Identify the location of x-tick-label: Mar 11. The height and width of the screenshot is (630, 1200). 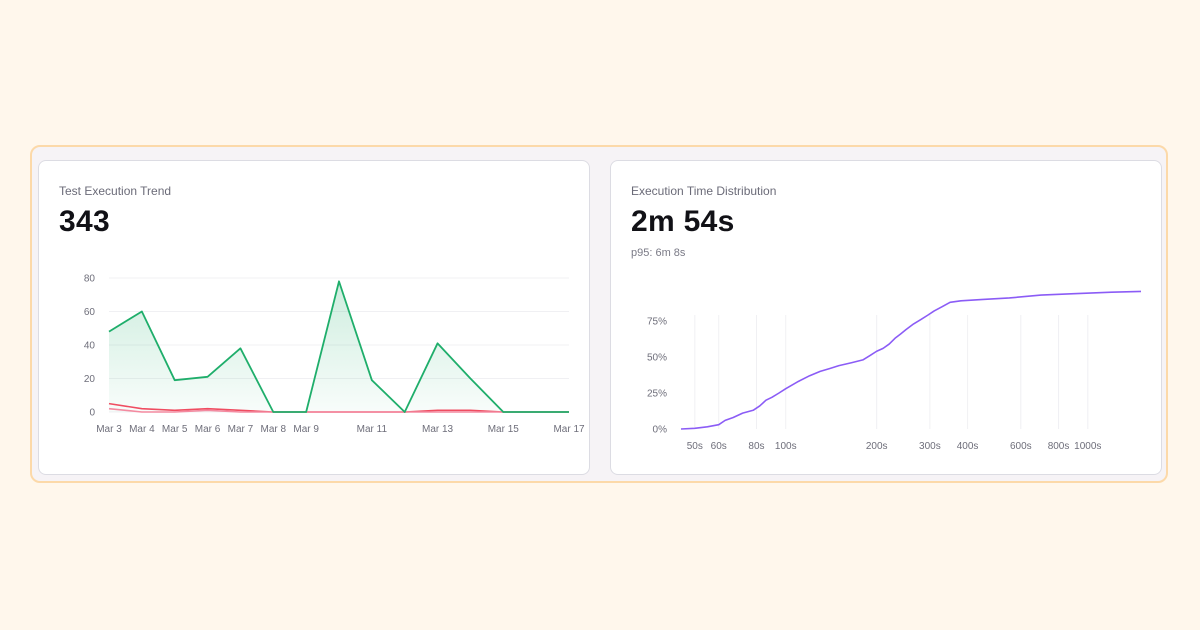
(372, 429).